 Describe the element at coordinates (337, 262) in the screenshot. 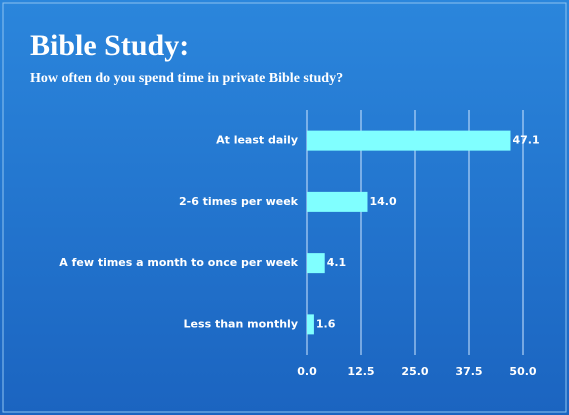

I see `value-label: 4.1` at that location.